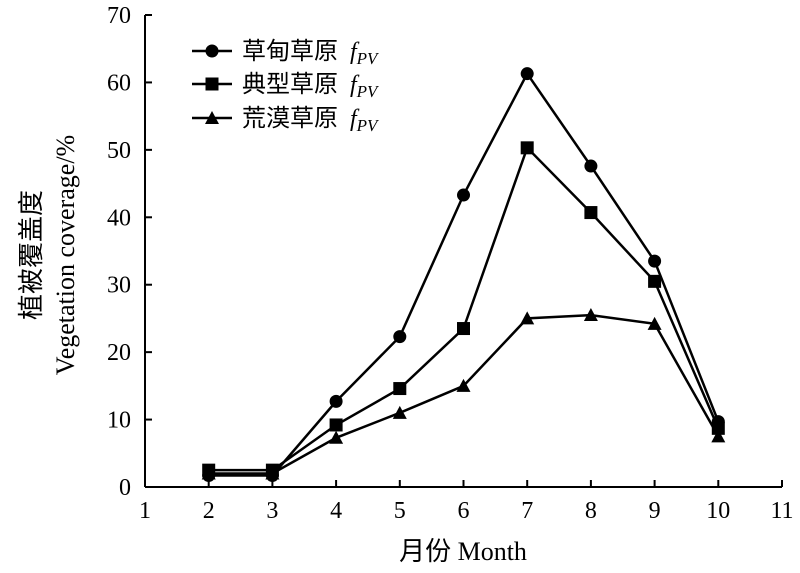 This screenshot has width=800, height=573. Describe the element at coordinates (209, 511) in the screenshot. I see `x-tick-label: 2` at that location.